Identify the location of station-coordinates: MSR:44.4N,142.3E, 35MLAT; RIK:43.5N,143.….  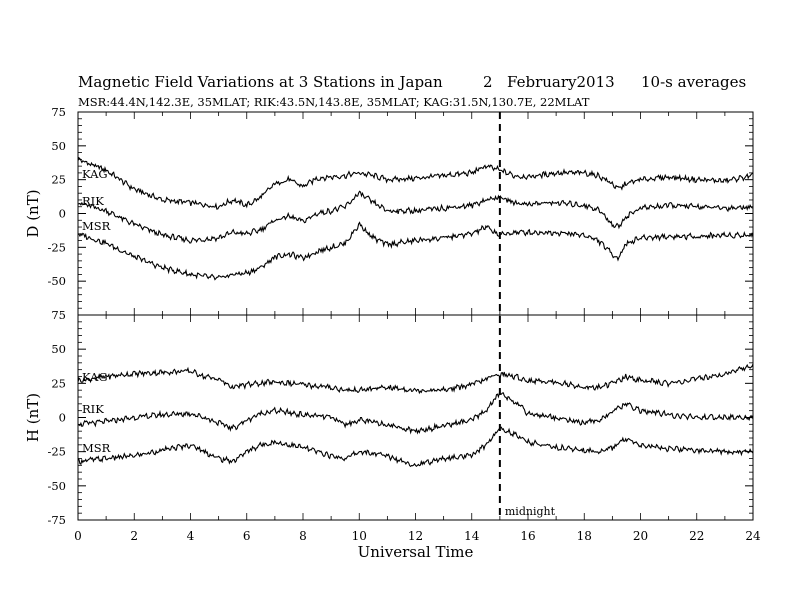
(334, 102).